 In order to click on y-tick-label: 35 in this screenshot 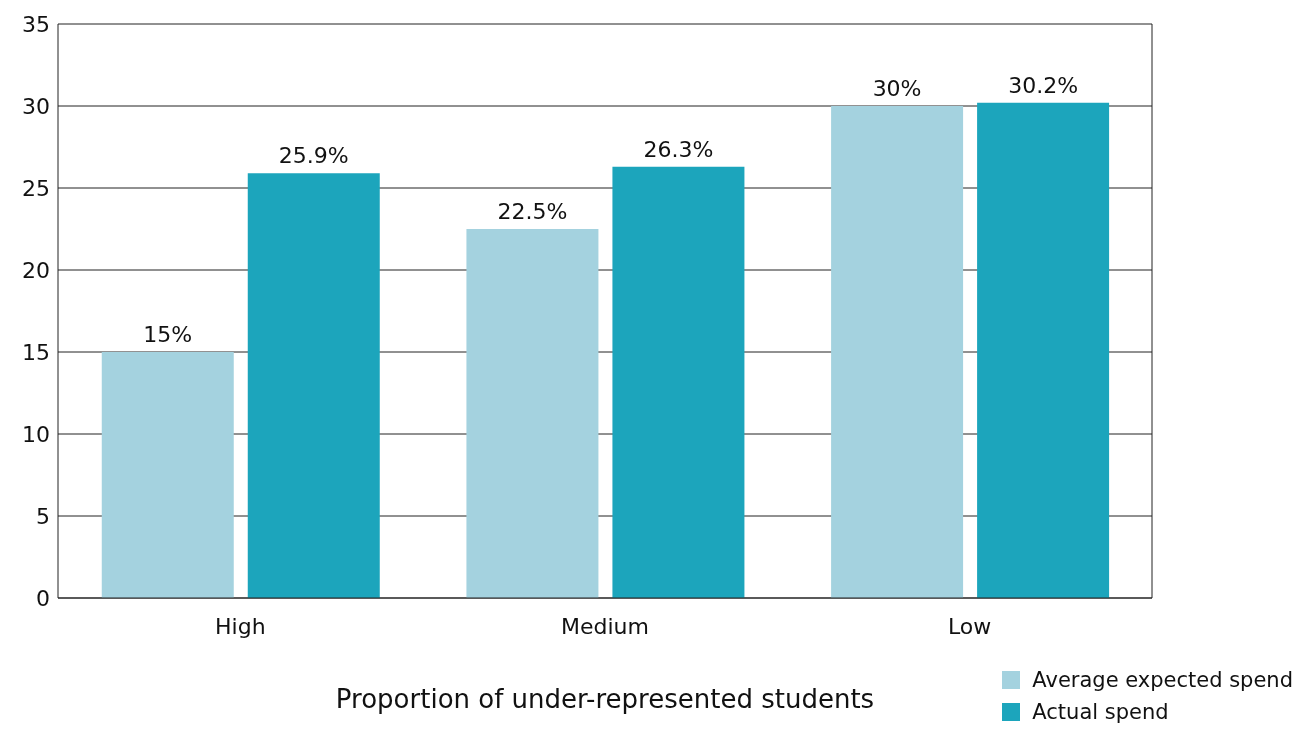, I will do `click(36, 24)`.